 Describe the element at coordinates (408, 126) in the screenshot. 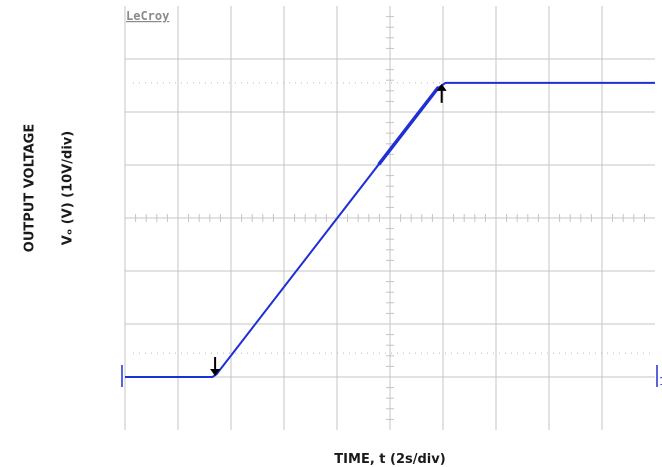

I see `series-noise-band` at that location.